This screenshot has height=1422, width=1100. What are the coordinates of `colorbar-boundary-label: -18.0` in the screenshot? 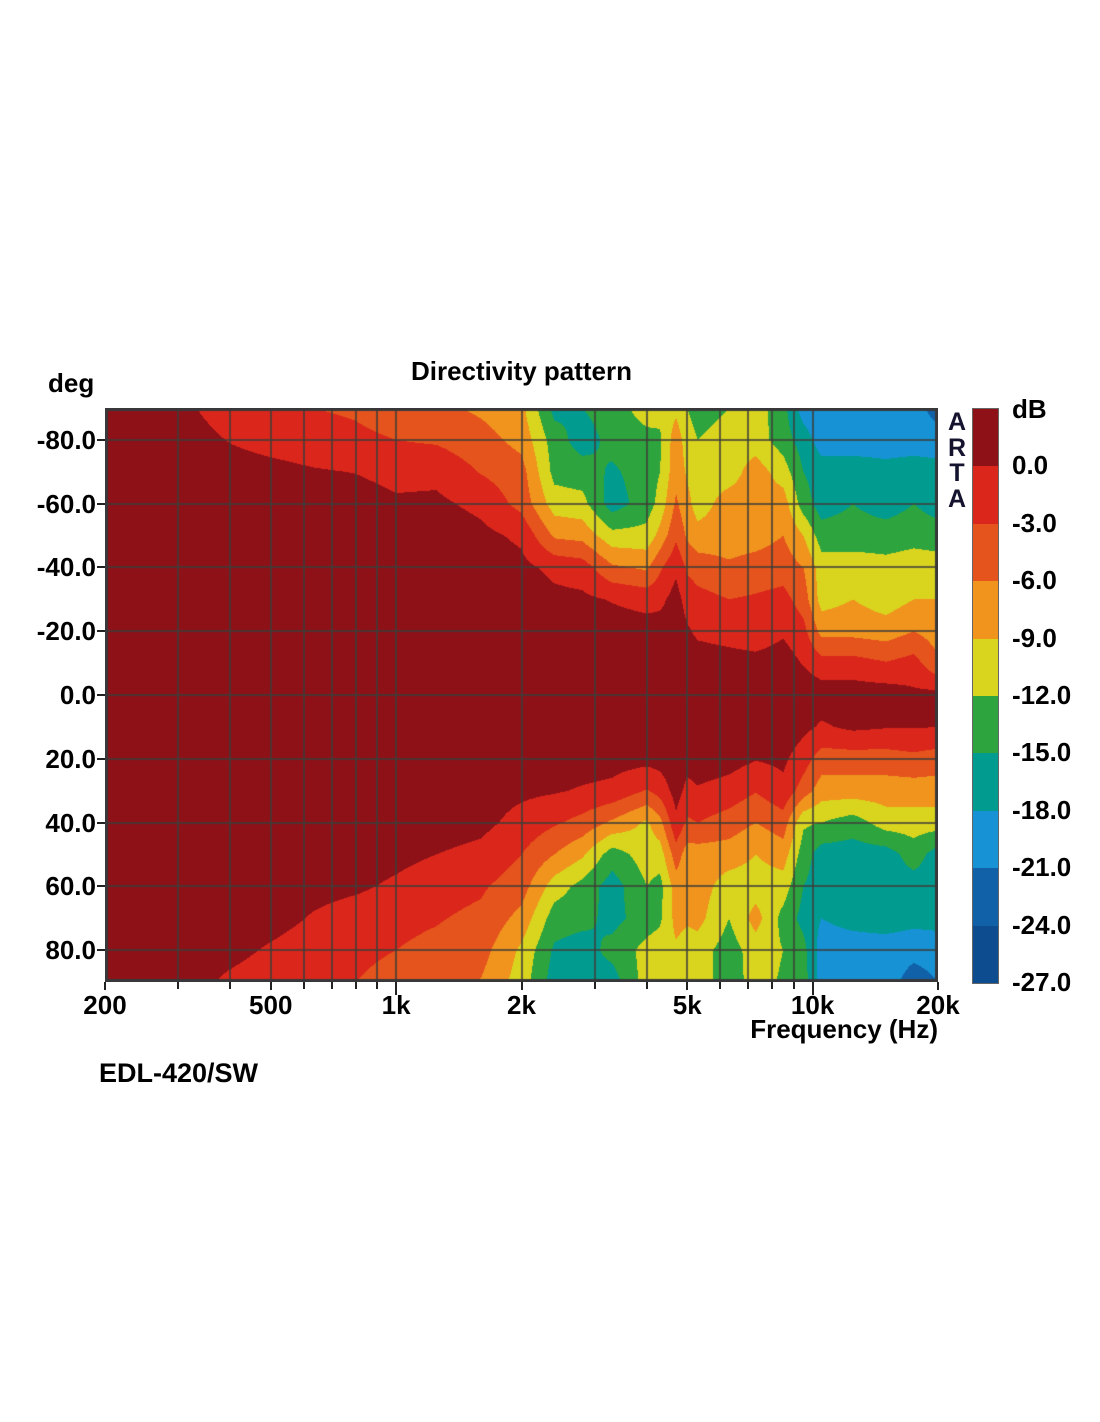 It's located at (1042, 809).